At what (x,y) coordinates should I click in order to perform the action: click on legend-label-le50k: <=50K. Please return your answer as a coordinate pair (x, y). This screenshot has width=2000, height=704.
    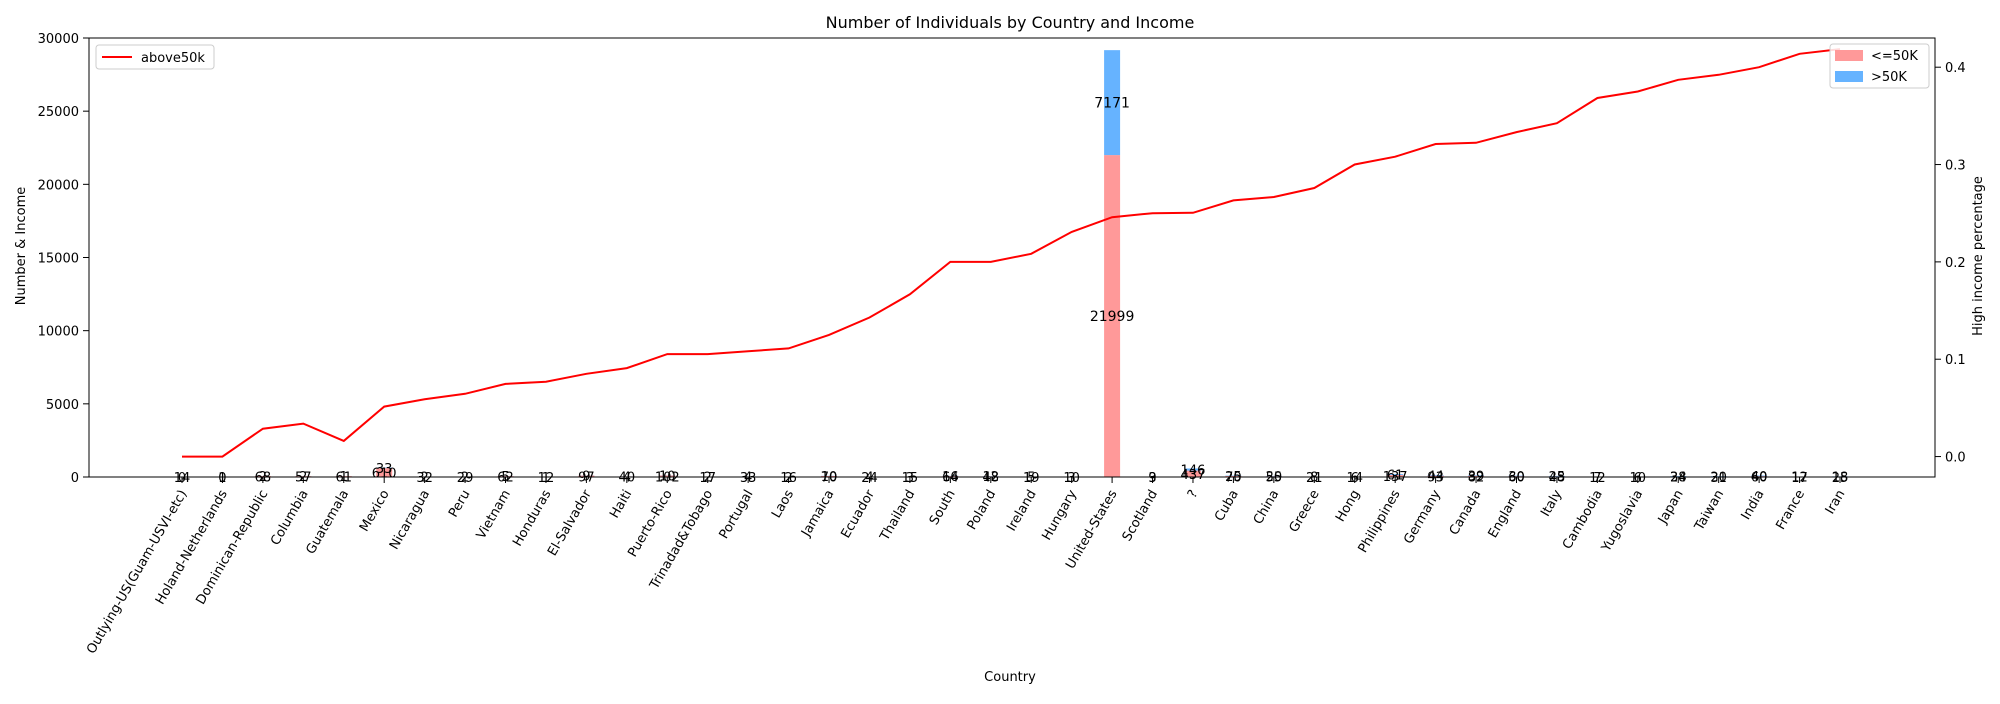
    Looking at the image, I should click on (1894, 56).